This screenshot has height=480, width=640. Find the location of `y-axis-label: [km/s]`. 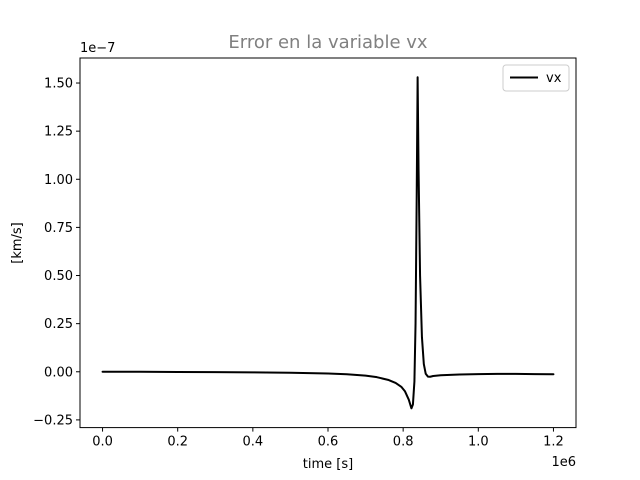

y-axis-label: [km/s] is located at coordinates (17, 243).